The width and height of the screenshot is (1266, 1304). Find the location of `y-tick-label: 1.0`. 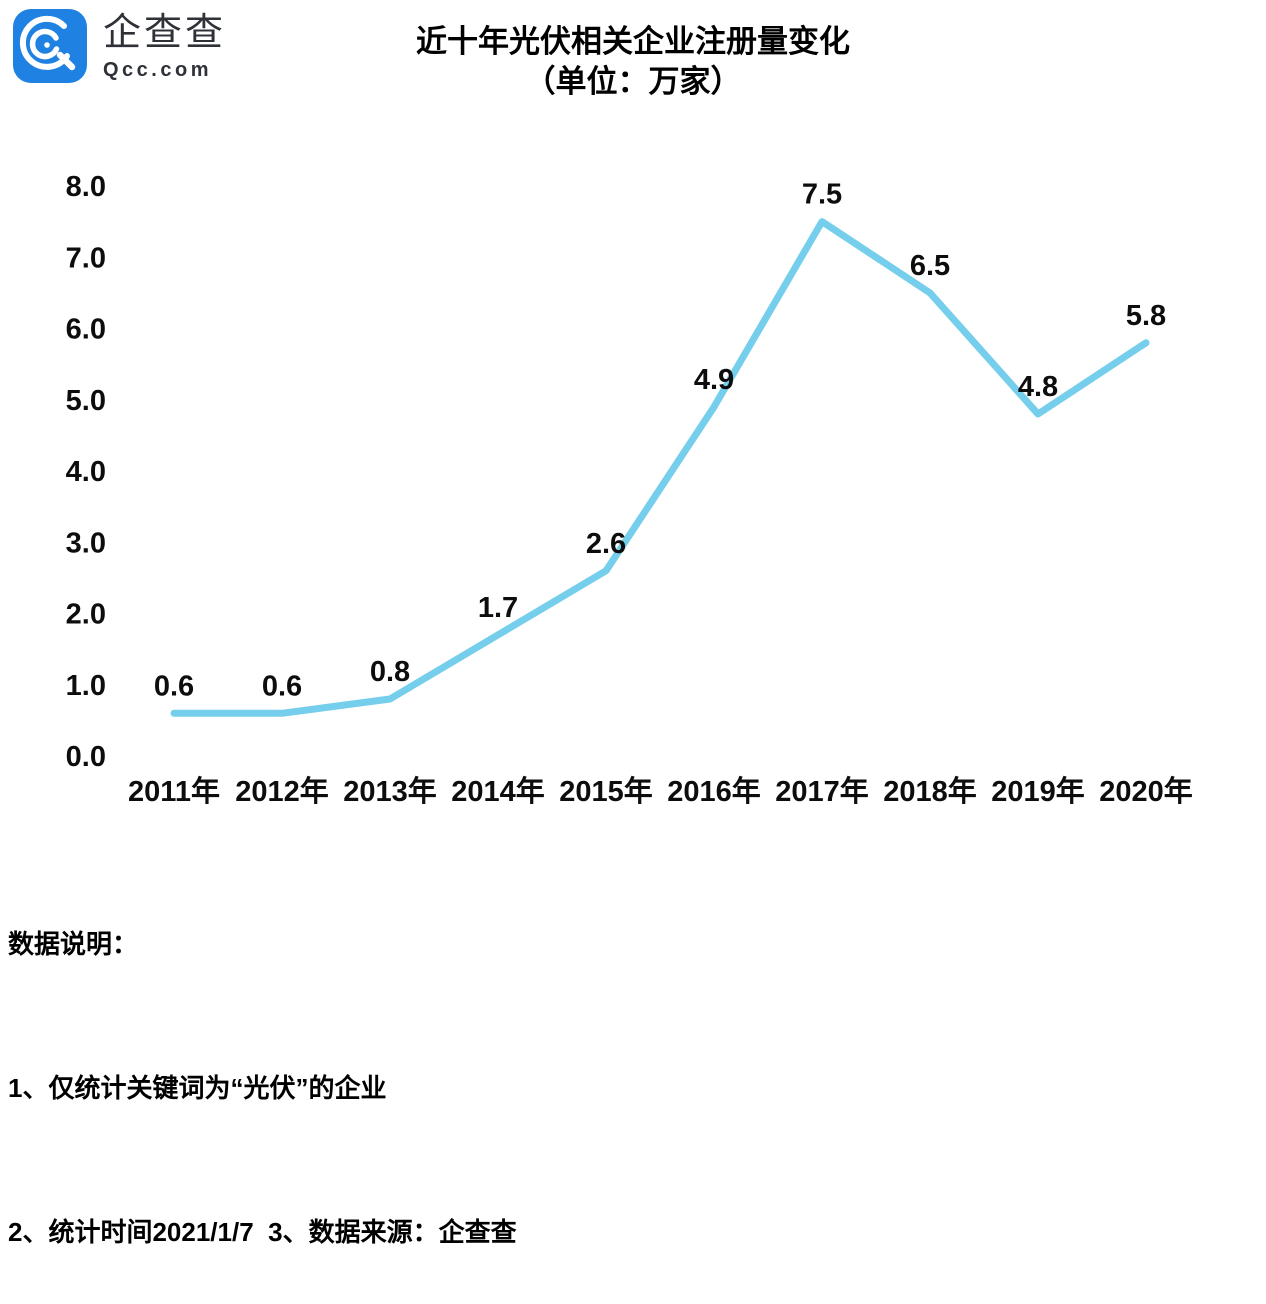

y-tick-label: 1.0 is located at coordinates (86, 686).